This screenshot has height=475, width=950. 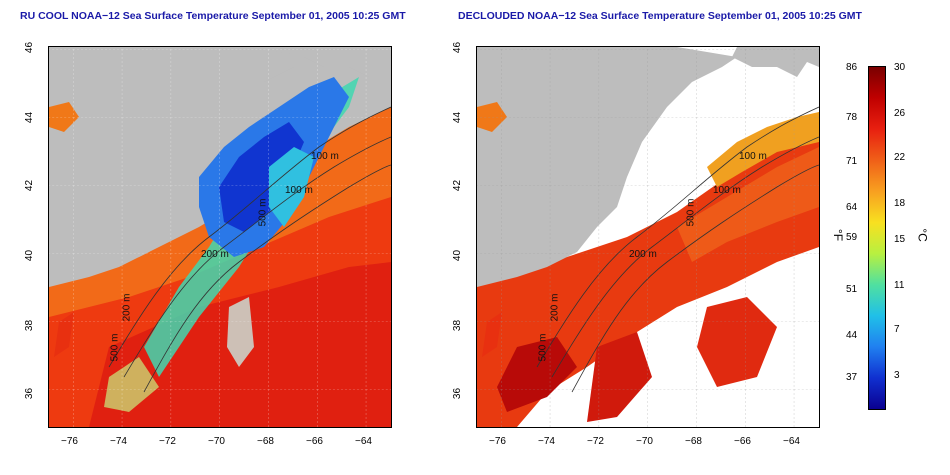 What do you see at coordinates (852, 67) in the screenshot?
I see `fahrenheit-tick: 86` at bounding box center [852, 67].